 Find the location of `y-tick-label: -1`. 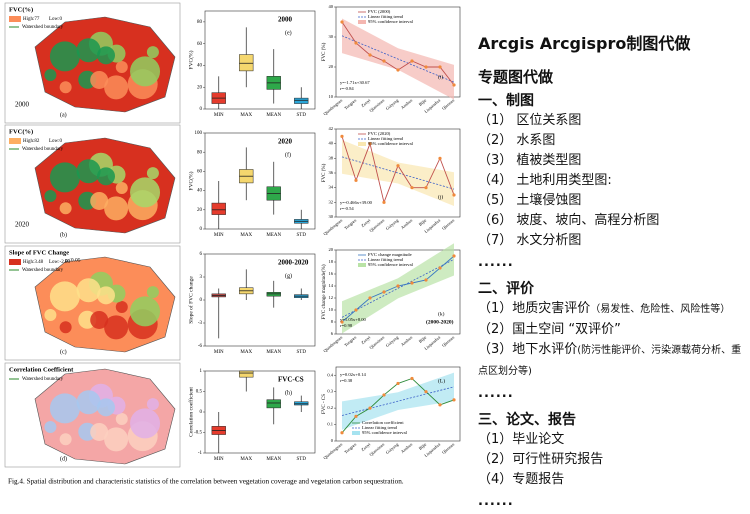

y-tick-label: -1 is located at coordinates (200, 453).